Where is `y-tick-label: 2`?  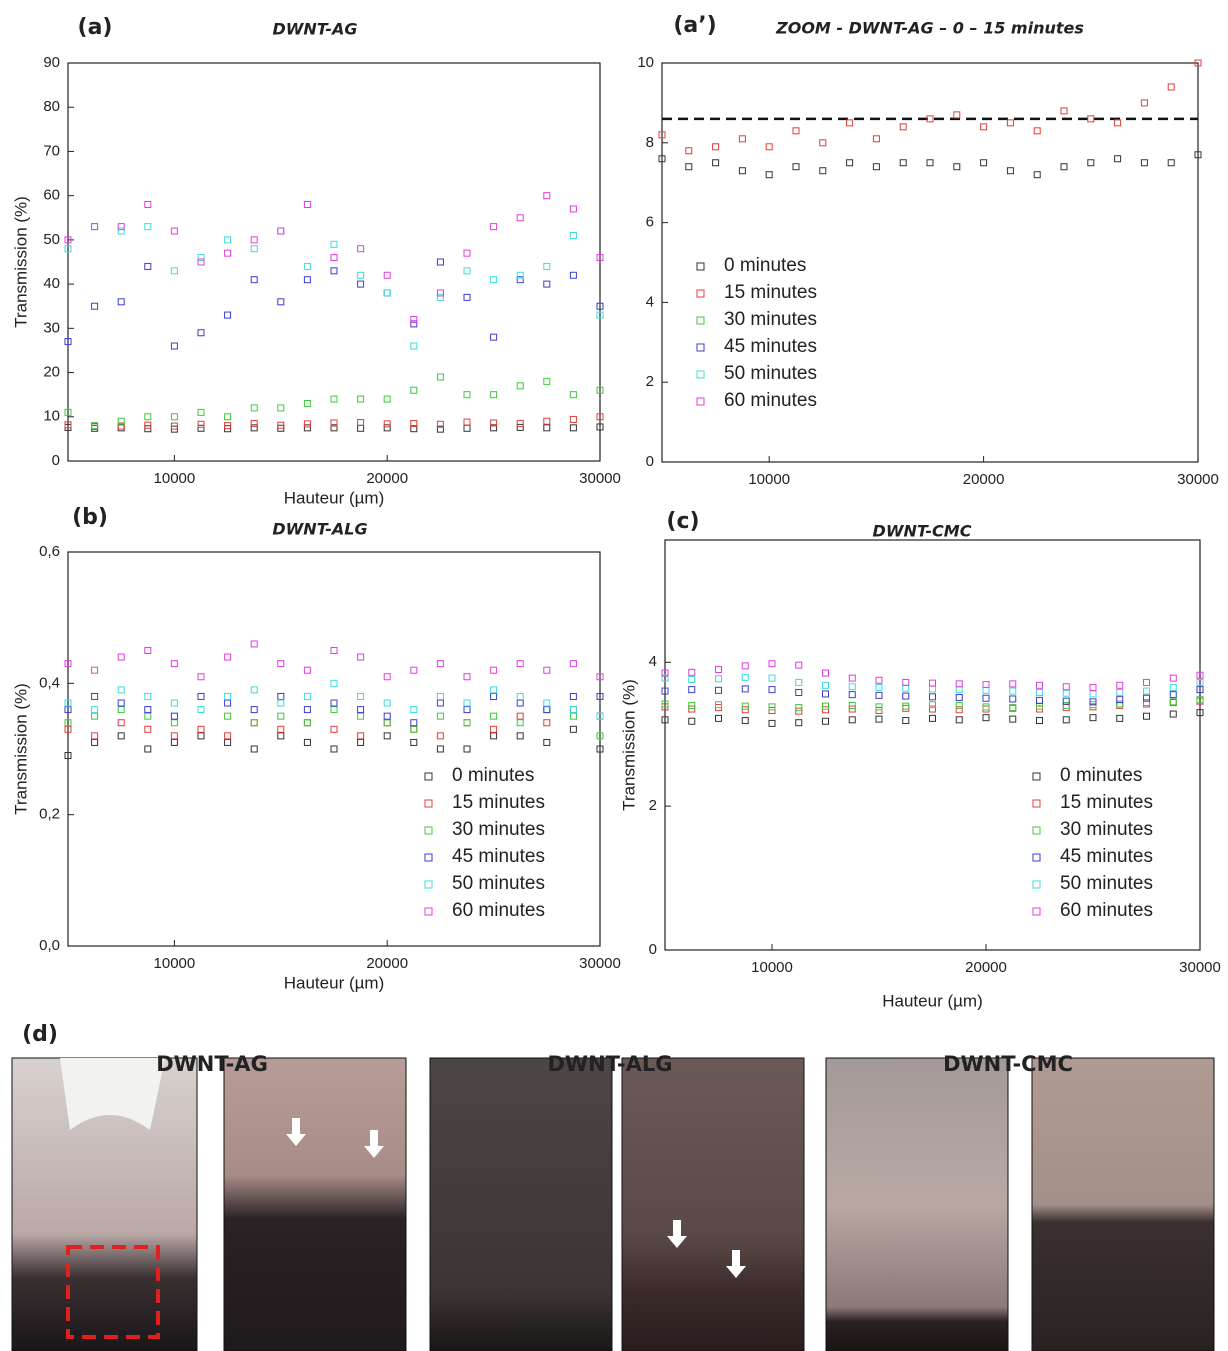 y-tick-label: 2 is located at coordinates (650, 381).